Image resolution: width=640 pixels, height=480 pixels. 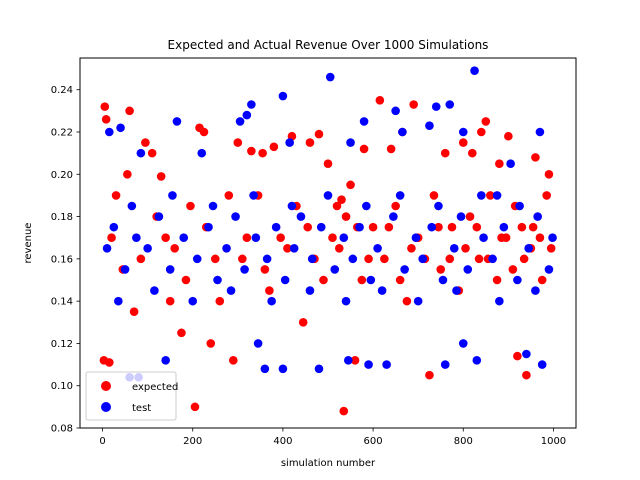 I want to click on legend-marker-expected, so click(x=106, y=386).